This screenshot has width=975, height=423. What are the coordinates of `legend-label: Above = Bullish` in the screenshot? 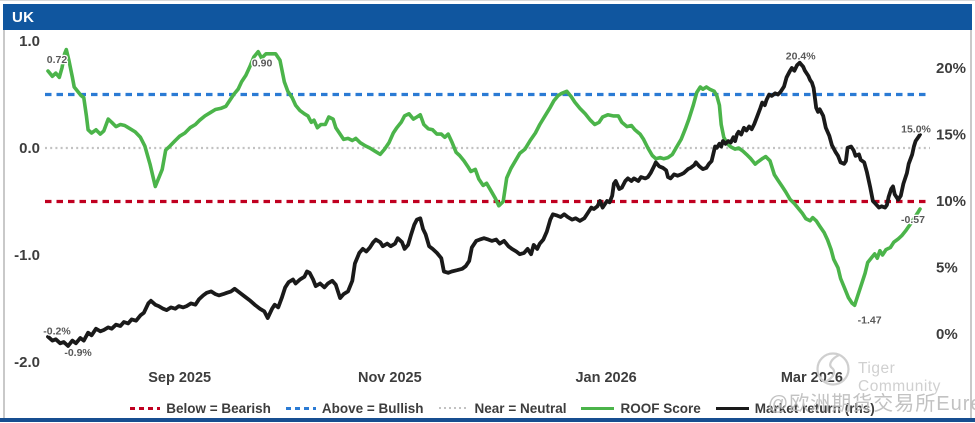 It's located at (372, 408).